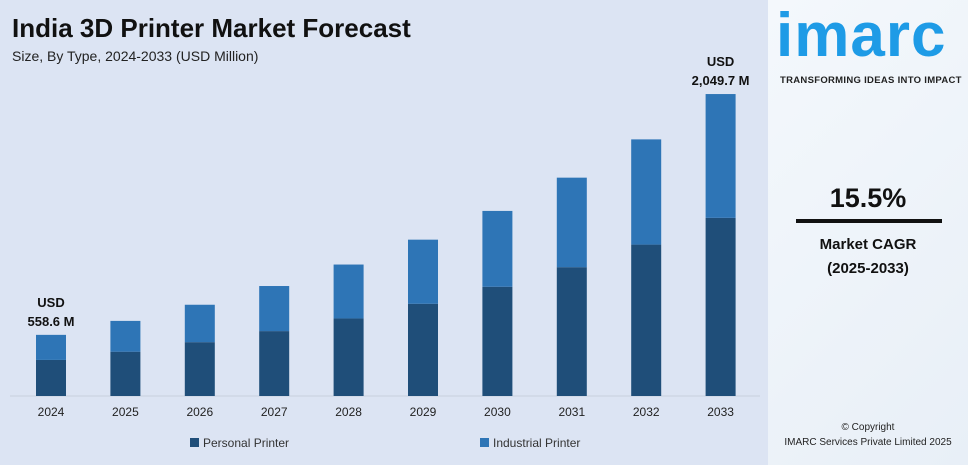 The image size is (968, 465). Describe the element at coordinates (720, 412) in the screenshot. I see `x-tick-label: 2033` at that location.